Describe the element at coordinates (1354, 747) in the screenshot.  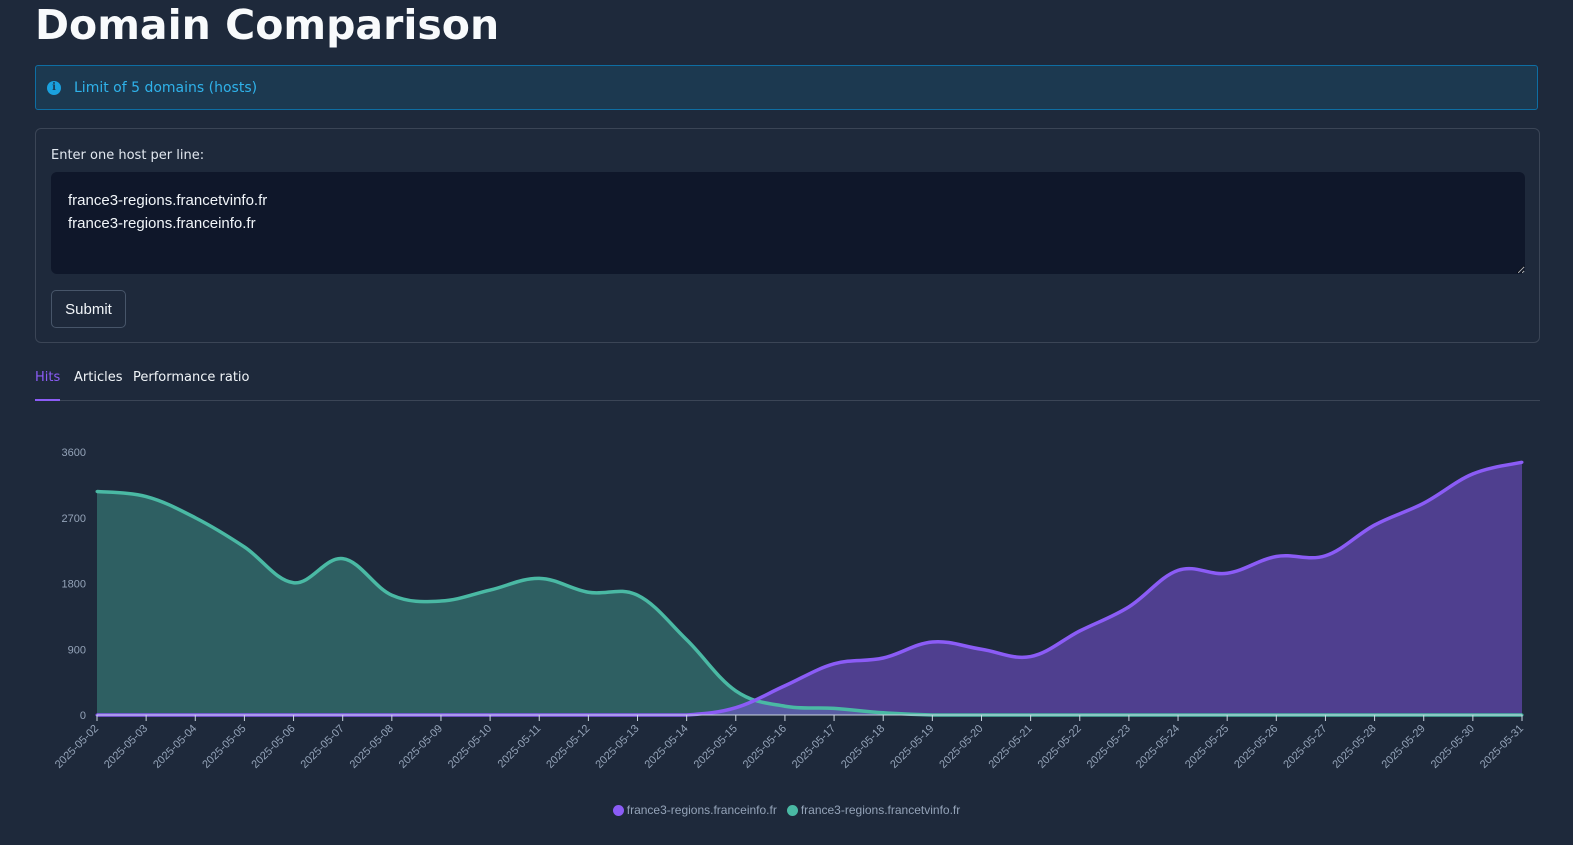
I see `x-tick-label: 2025-05-28` at that location.